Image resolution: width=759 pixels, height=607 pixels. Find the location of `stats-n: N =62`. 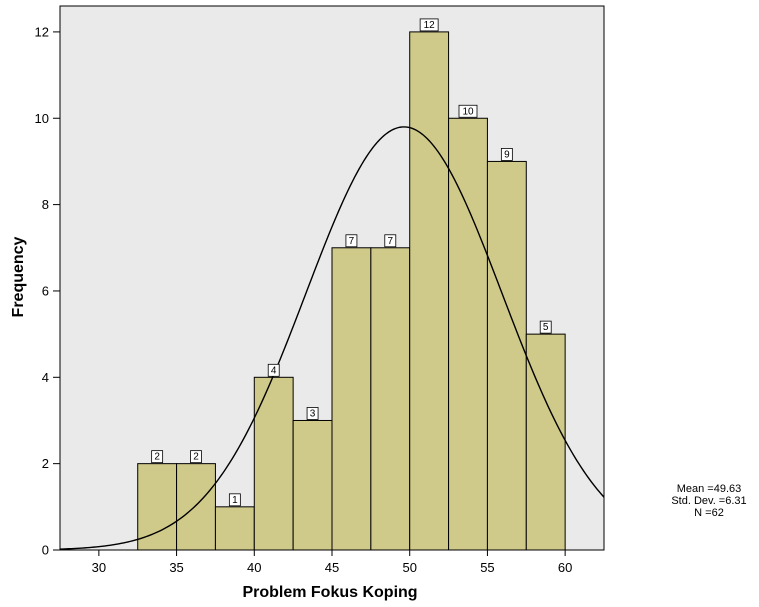

stats-n: N =62 is located at coordinates (709, 513).